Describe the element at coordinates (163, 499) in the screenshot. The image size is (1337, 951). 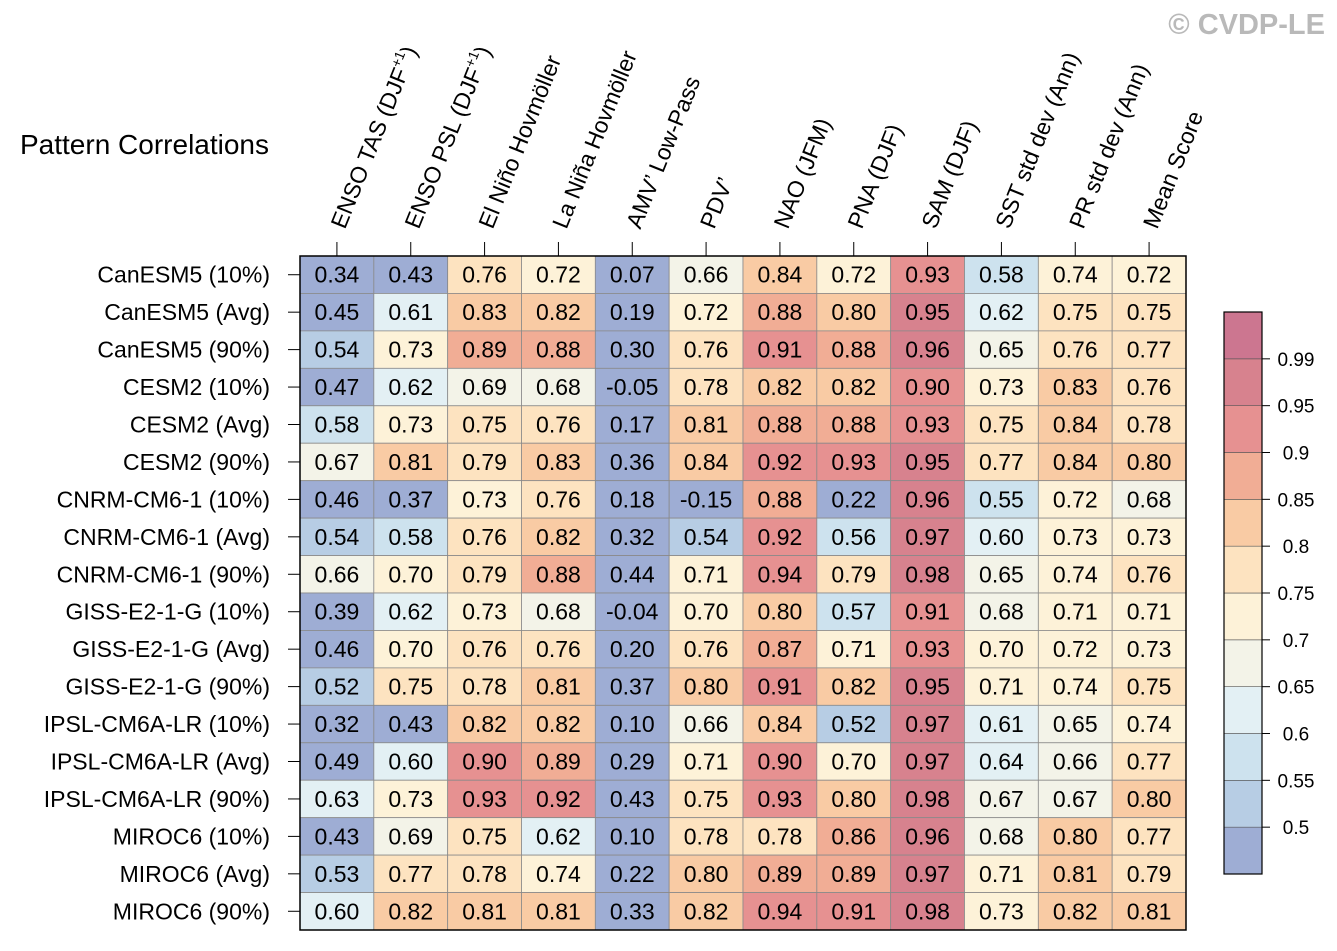
I see `row-label: CNRM-CM6-1 (10%)` at that location.